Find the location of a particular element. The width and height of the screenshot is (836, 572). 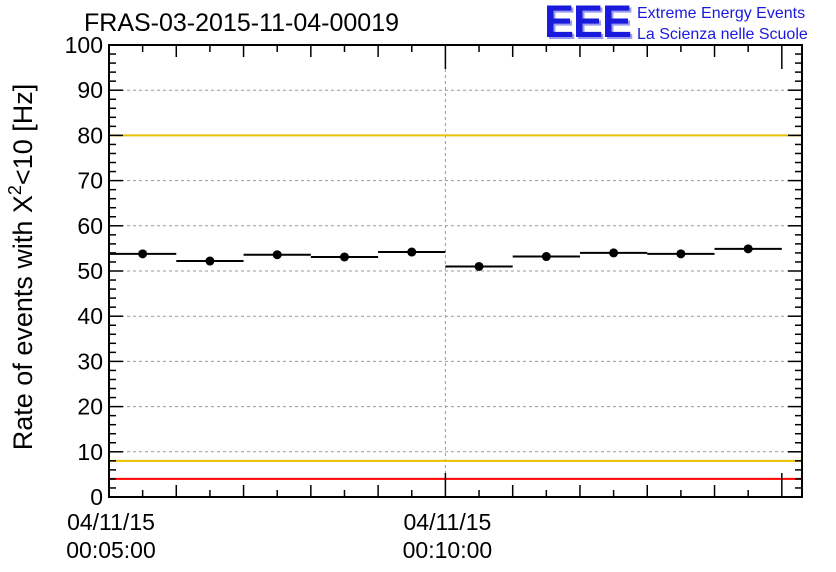

y-tick-label-0: 0 is located at coordinates (96, 497).